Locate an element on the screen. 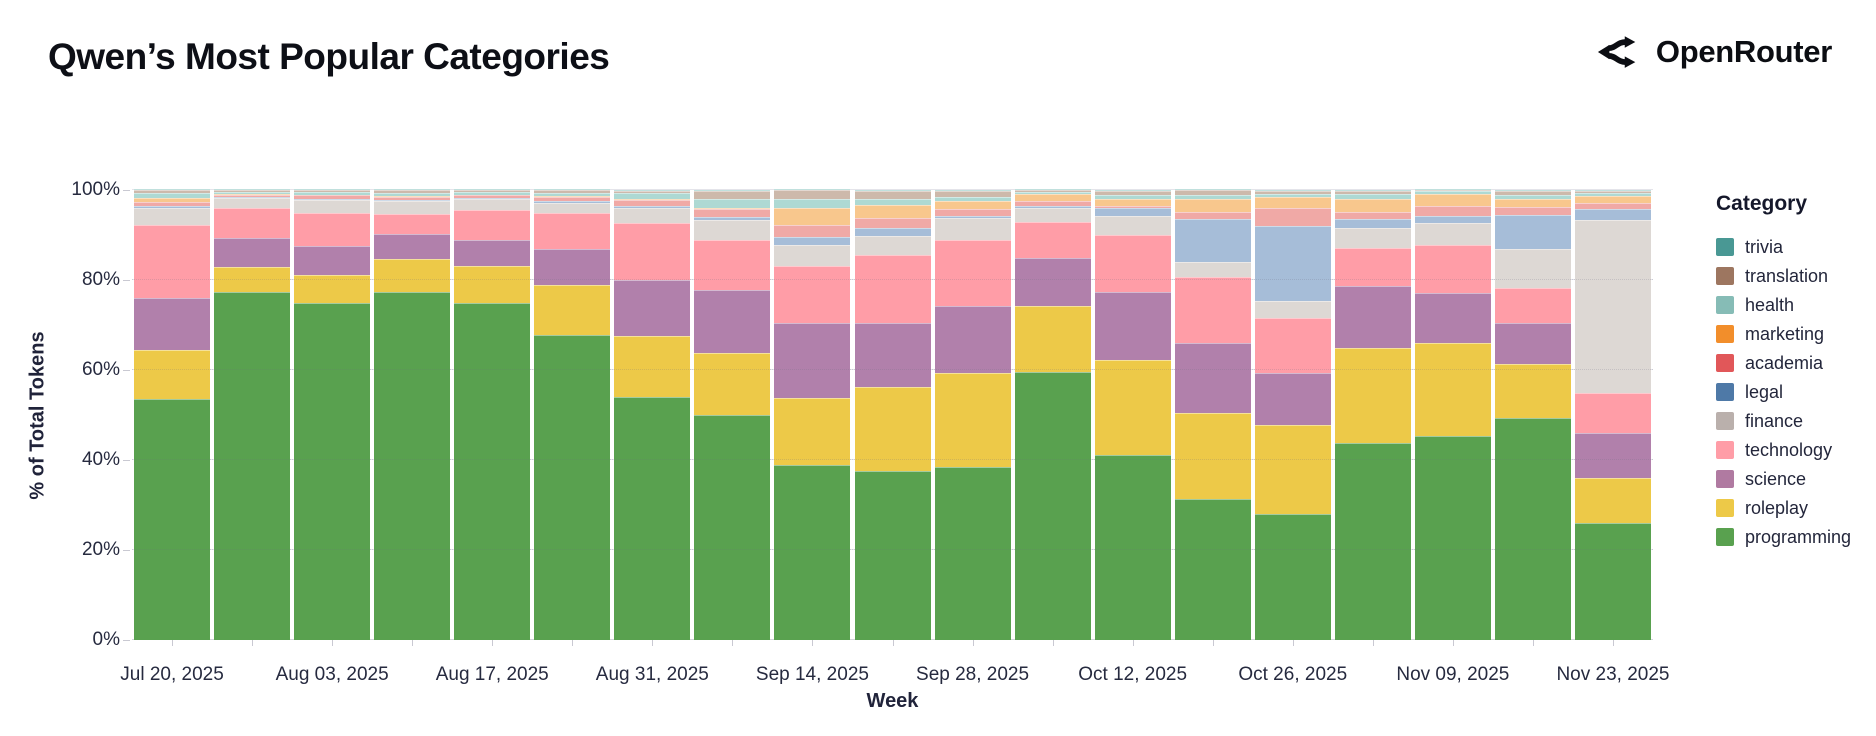 The width and height of the screenshot is (1876, 736). legend-item-marketing: marketing is located at coordinates (1795, 333).